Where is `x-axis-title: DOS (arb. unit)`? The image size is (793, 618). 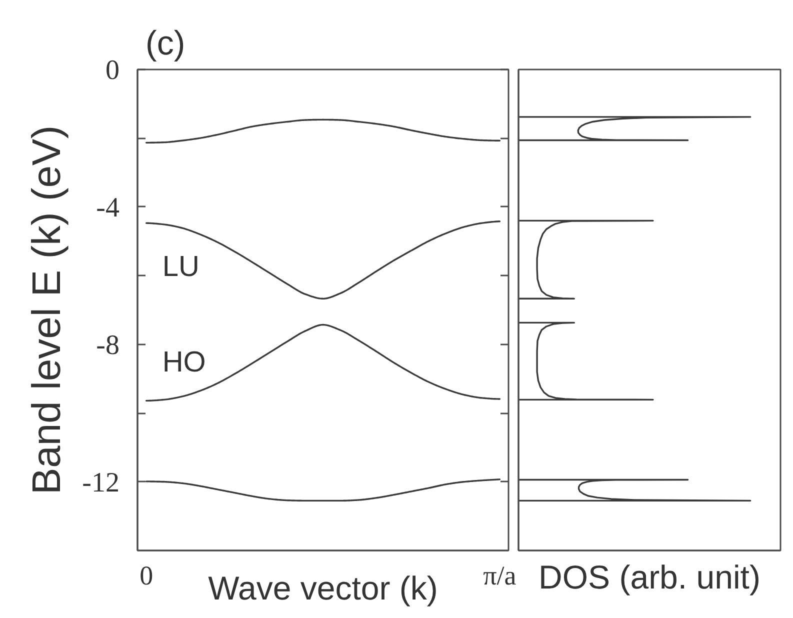
x-axis-title: DOS (arb. unit) is located at coordinates (649, 577).